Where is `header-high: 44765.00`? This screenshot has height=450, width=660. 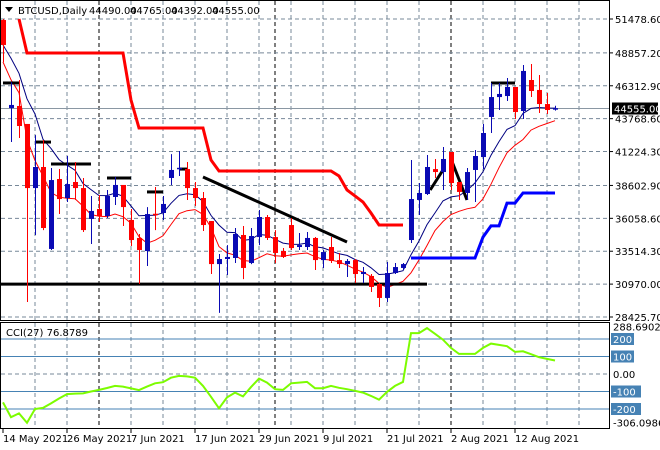
header-high: 44765.00 is located at coordinates (154, 11).